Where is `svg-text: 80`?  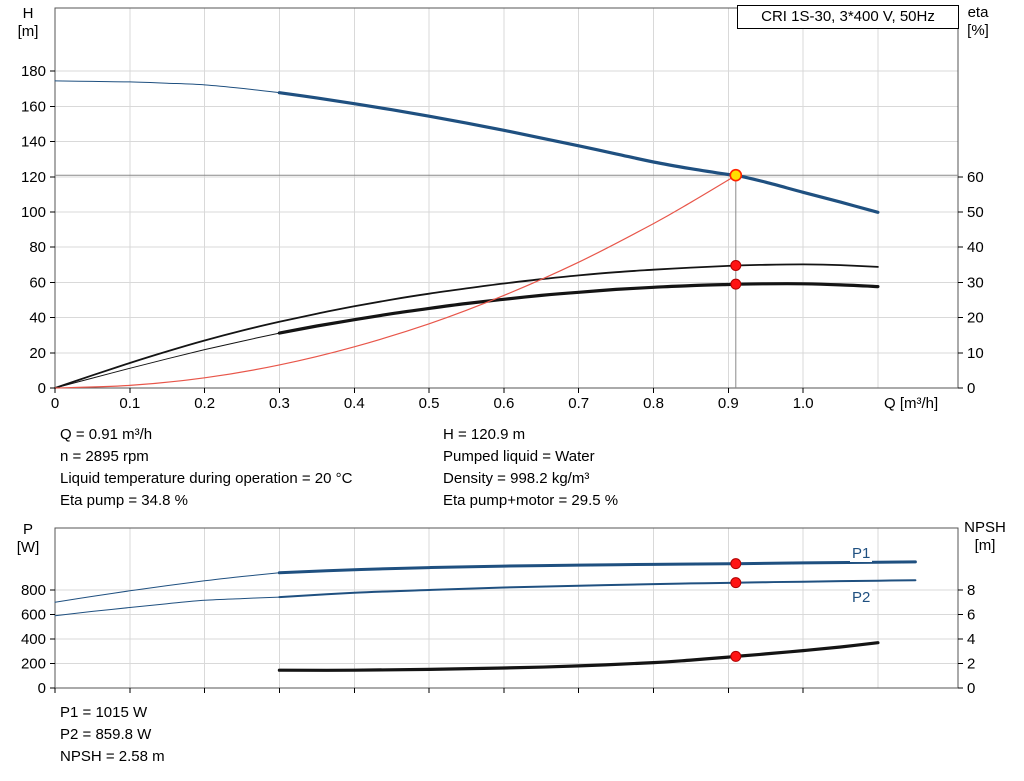 svg-text: 80 is located at coordinates (37, 247).